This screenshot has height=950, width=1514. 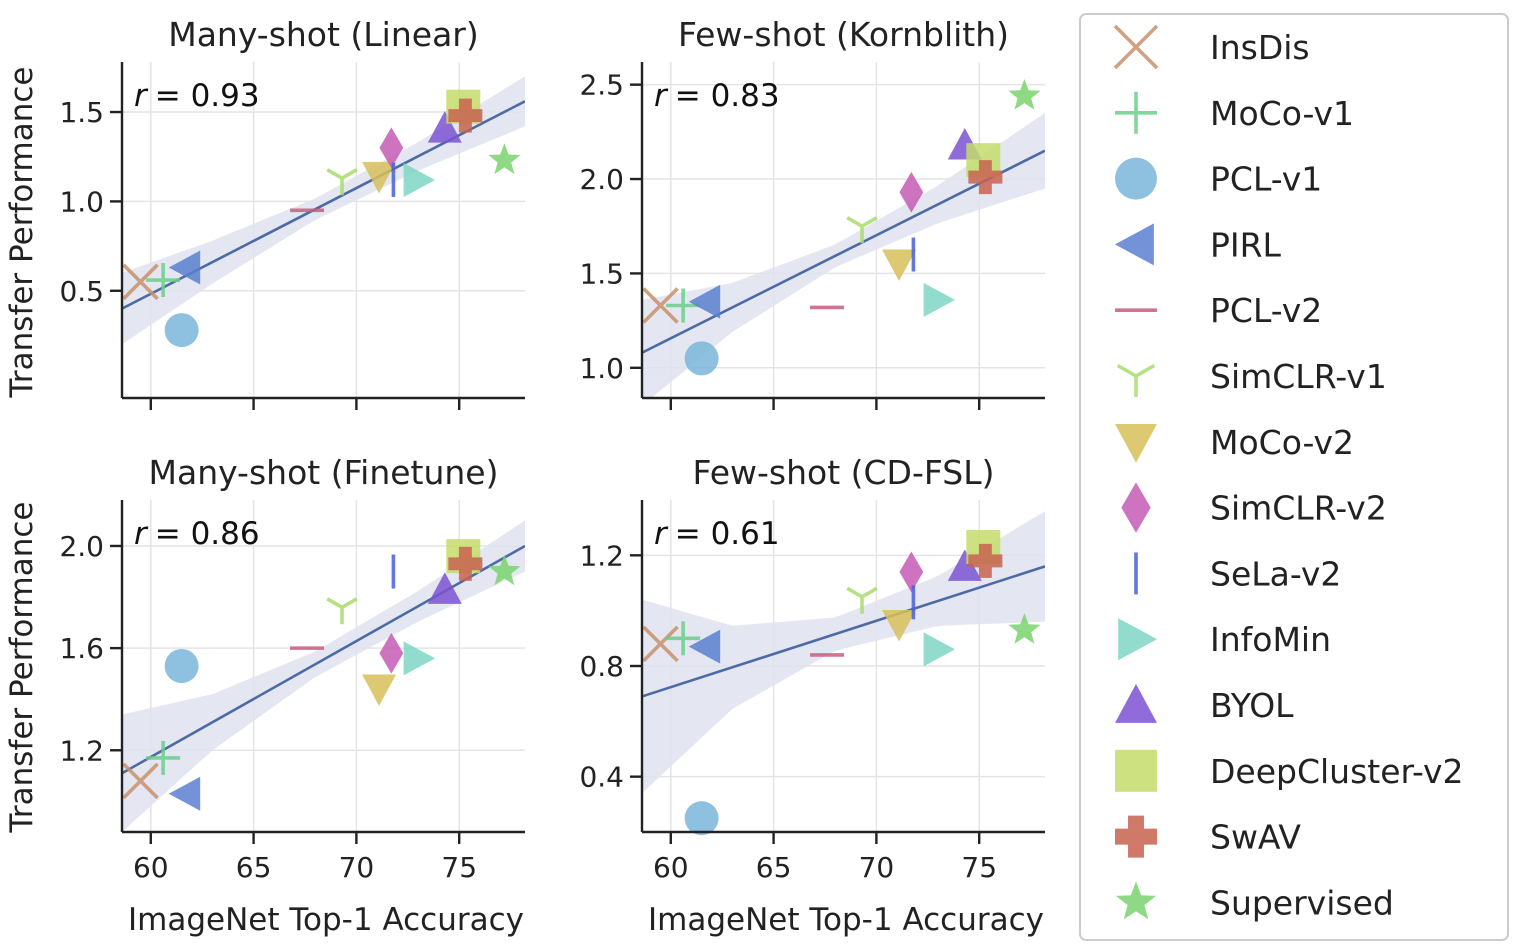 I want to click on legend-label: SimCLR-v1, so click(x=1298, y=376).